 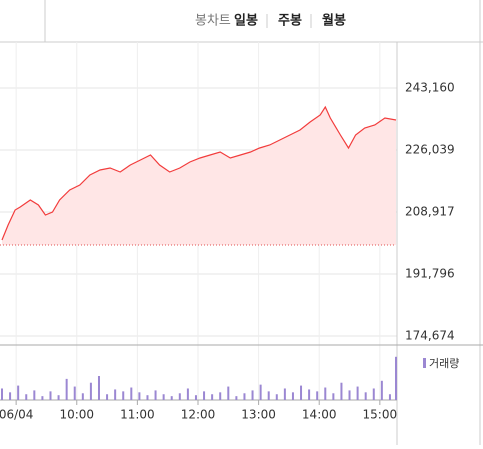 I want to click on x-tick-label: 14:00, so click(x=319, y=415).